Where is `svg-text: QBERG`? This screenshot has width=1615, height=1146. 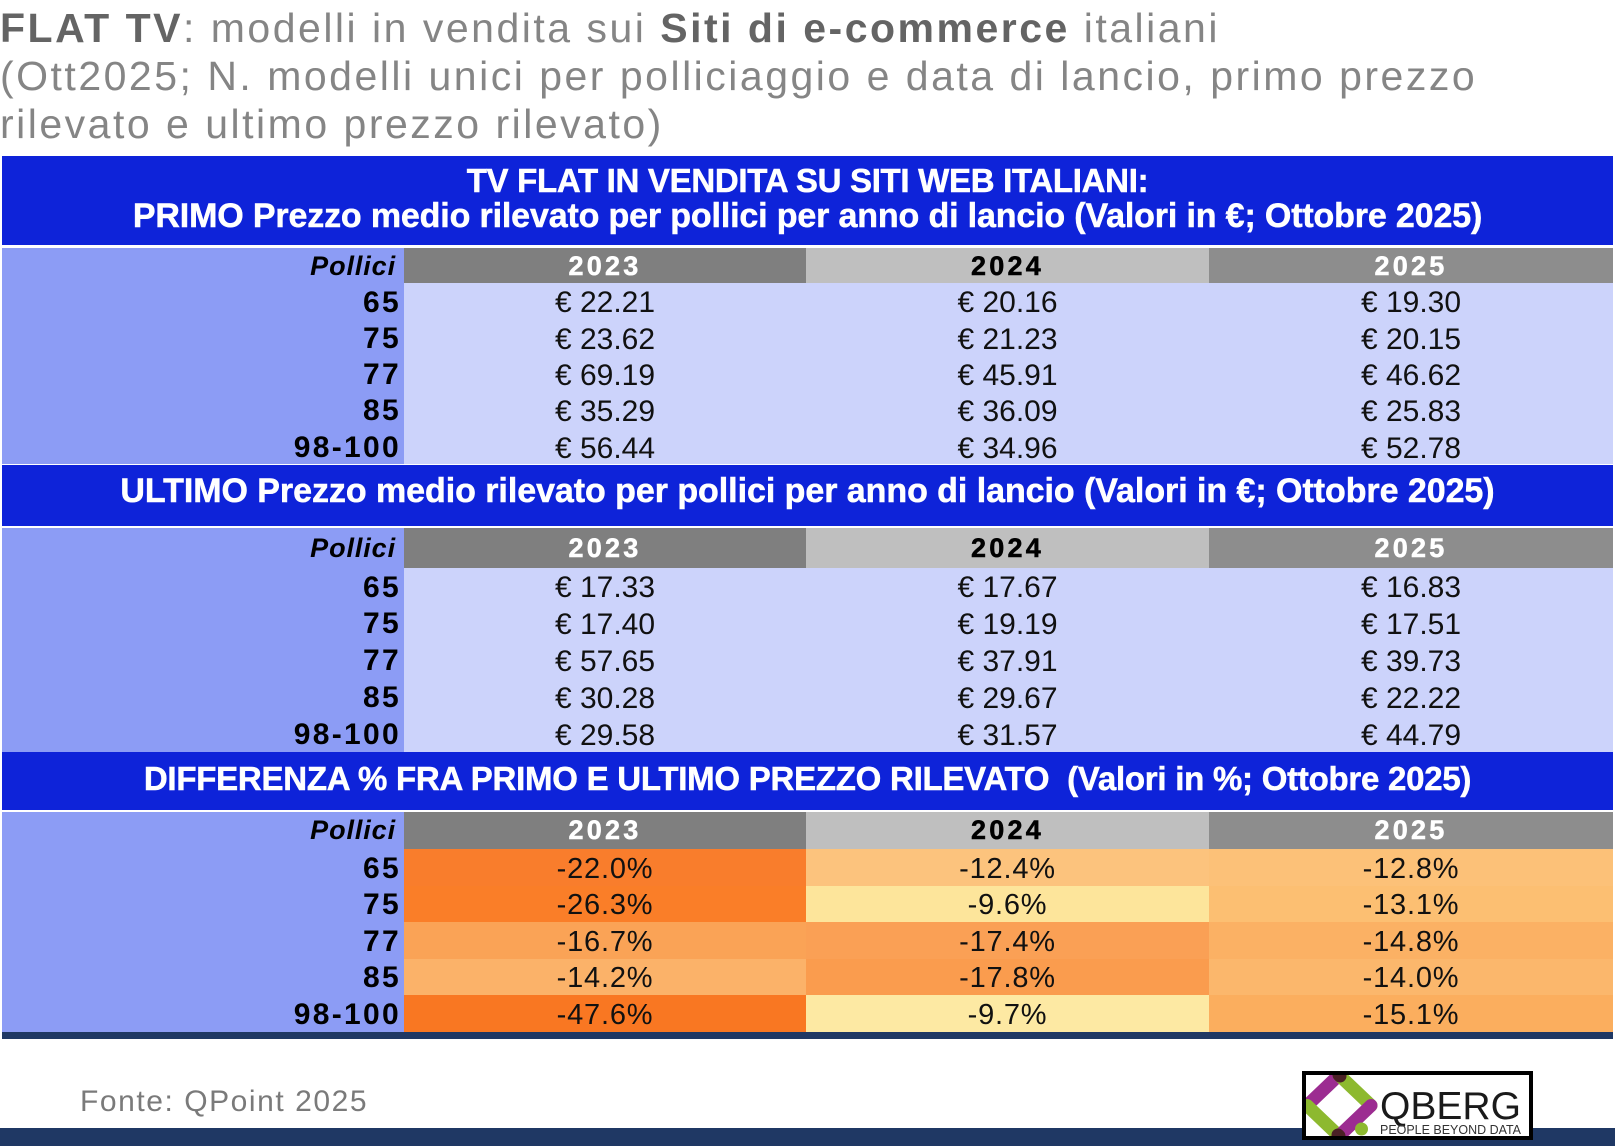 svg-text: QBERG is located at coordinates (1450, 1106).